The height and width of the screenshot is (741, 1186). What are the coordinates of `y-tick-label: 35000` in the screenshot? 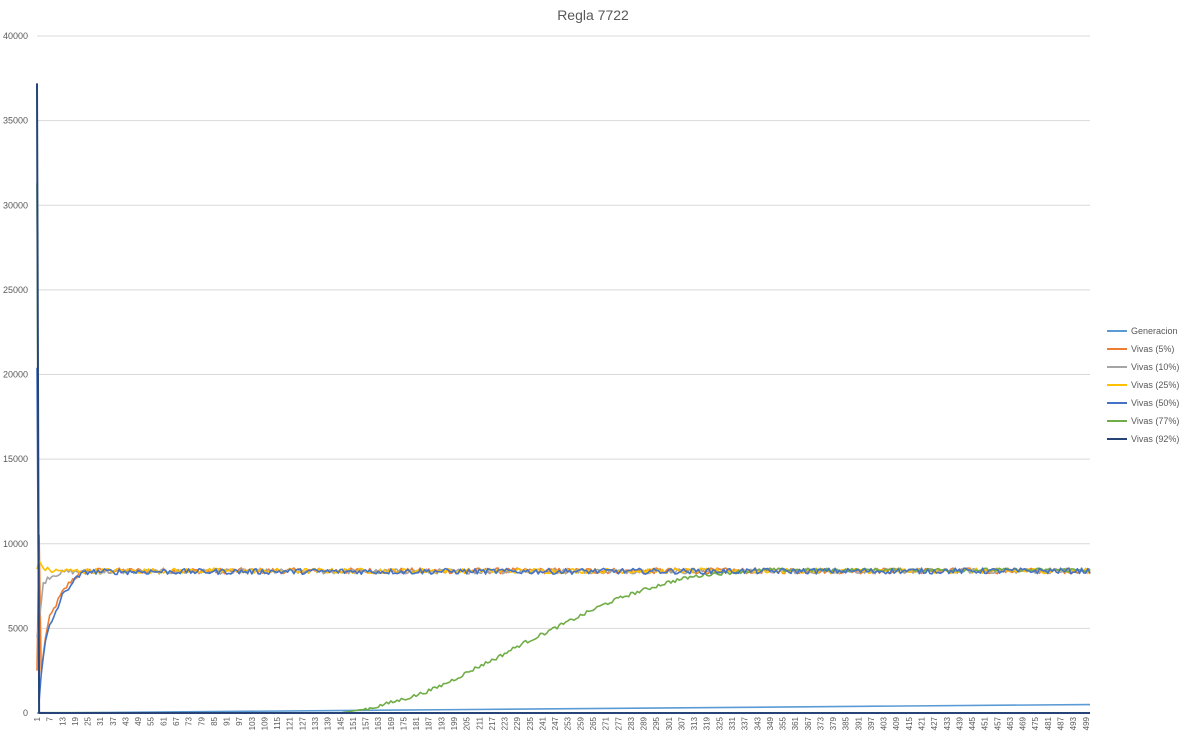 It's located at (15, 121).